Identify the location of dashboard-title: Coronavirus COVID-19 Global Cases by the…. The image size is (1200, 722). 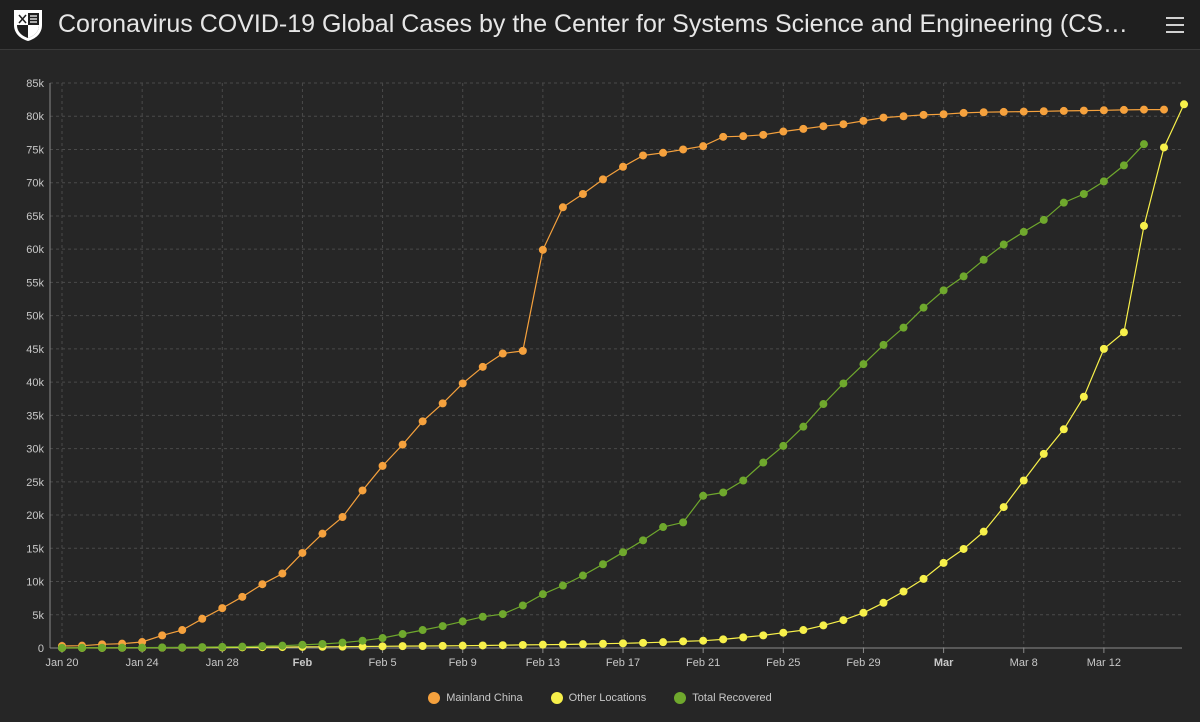
(598, 24).